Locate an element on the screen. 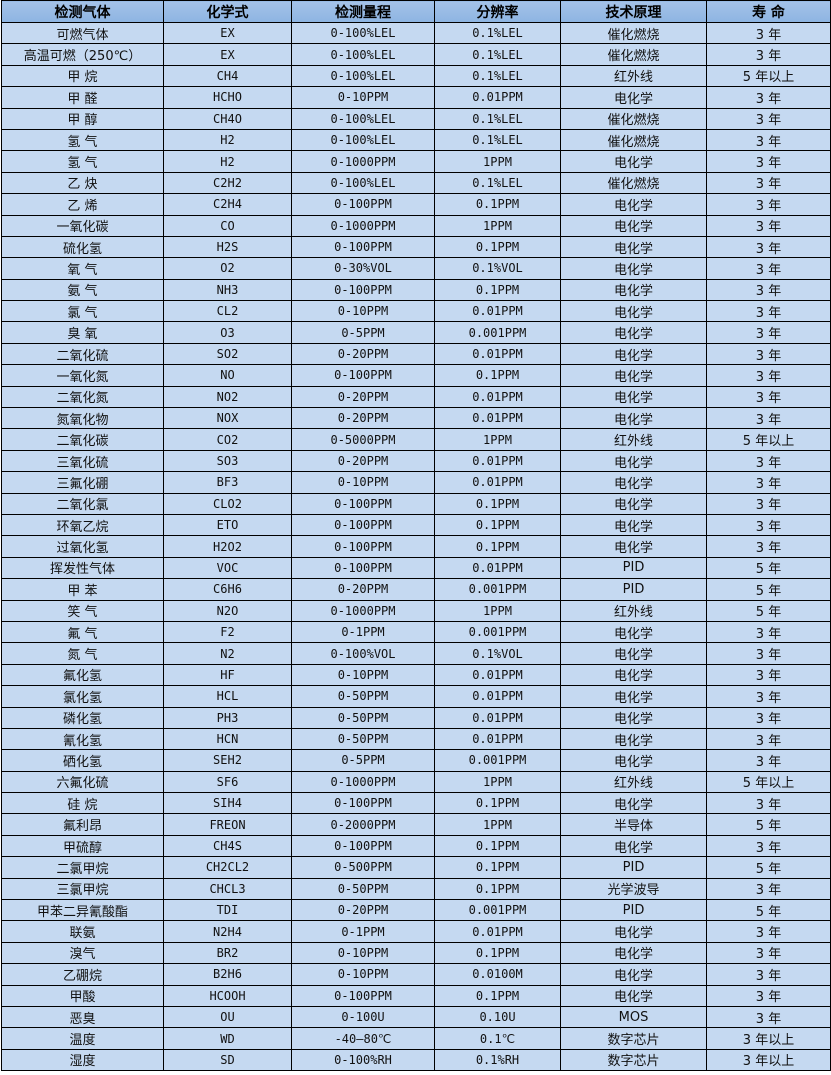 This screenshot has height=1075, width=831. table-row: 乙 炔 C2H2 0-100%LEL 0.1%LEL 催化燃烧 3 年 is located at coordinates (416, 183).